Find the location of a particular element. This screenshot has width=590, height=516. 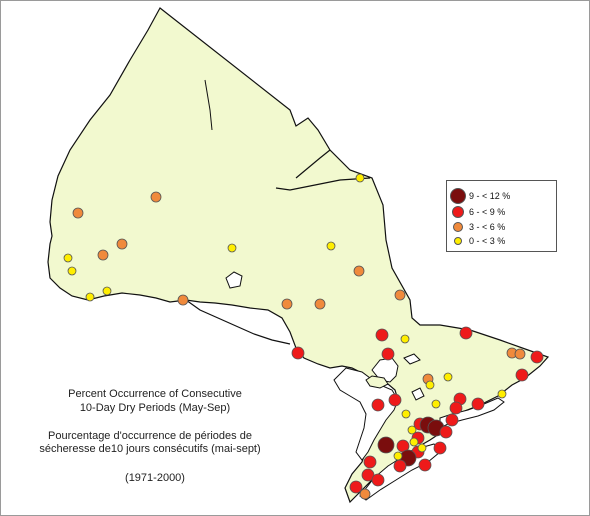

caption-title-en-1: Percent Occurrence of Consecutive is located at coordinates (155, 394).